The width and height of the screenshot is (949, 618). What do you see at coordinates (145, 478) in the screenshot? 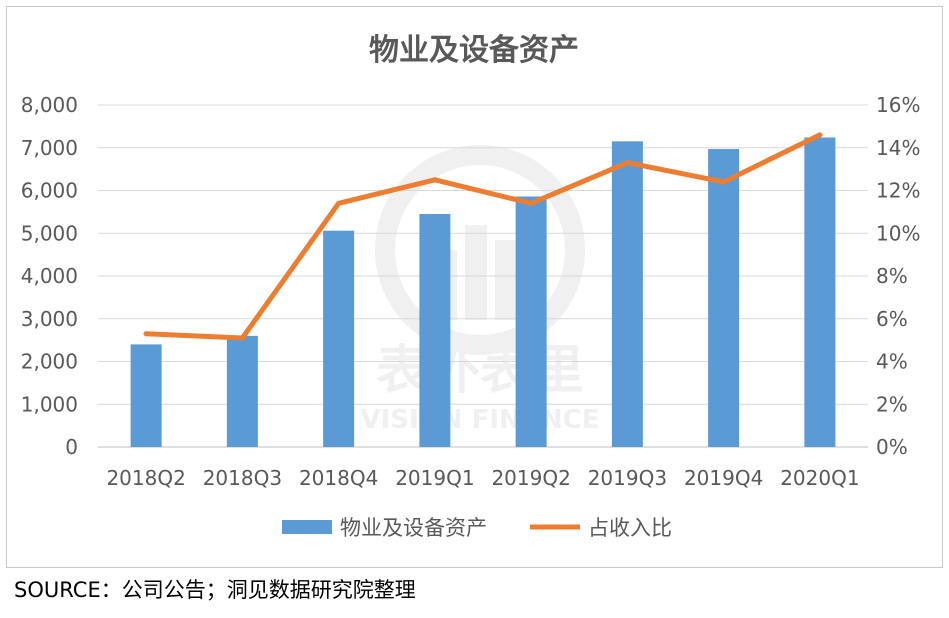
I see `x-tick-label: 2018Q2` at bounding box center [145, 478].